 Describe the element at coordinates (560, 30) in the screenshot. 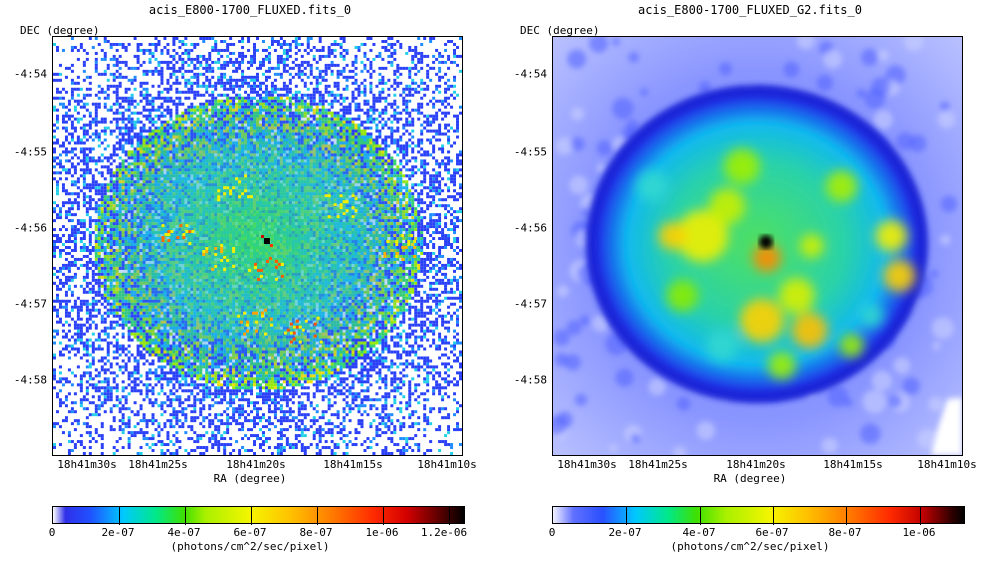

I see `right-y-axis-label: DEC (degree)` at that location.